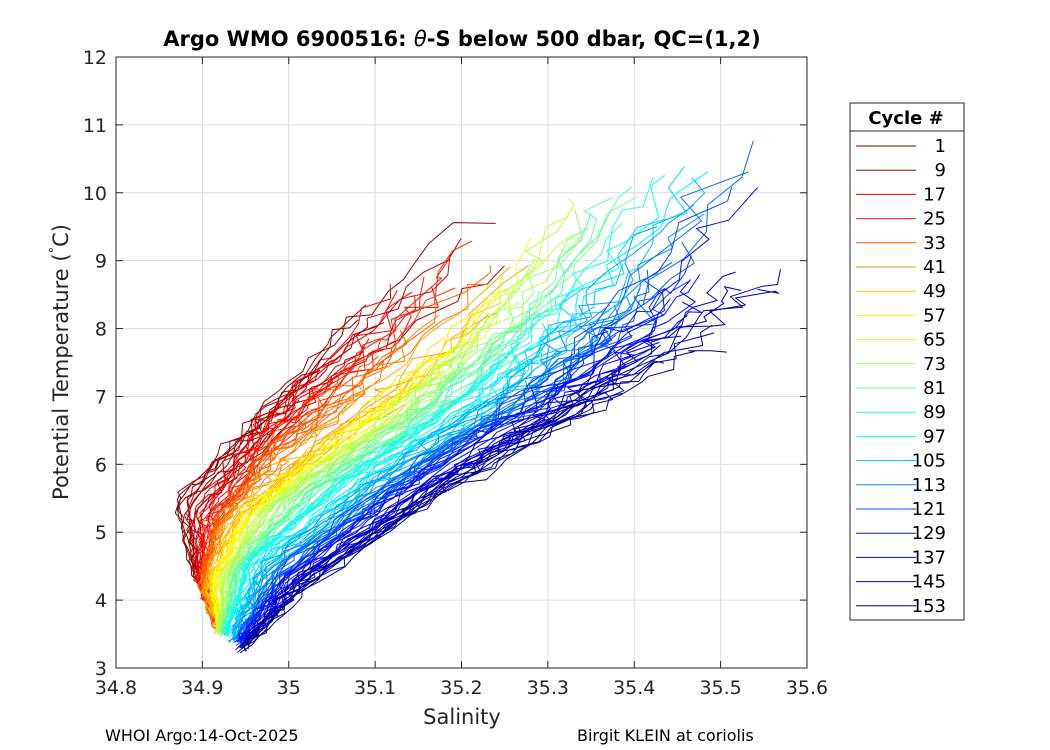 The image size is (1050, 750). Describe the element at coordinates (665, 735) in the screenshot. I see `footer-right-note: Birgit KLEIN at coriolis` at that location.